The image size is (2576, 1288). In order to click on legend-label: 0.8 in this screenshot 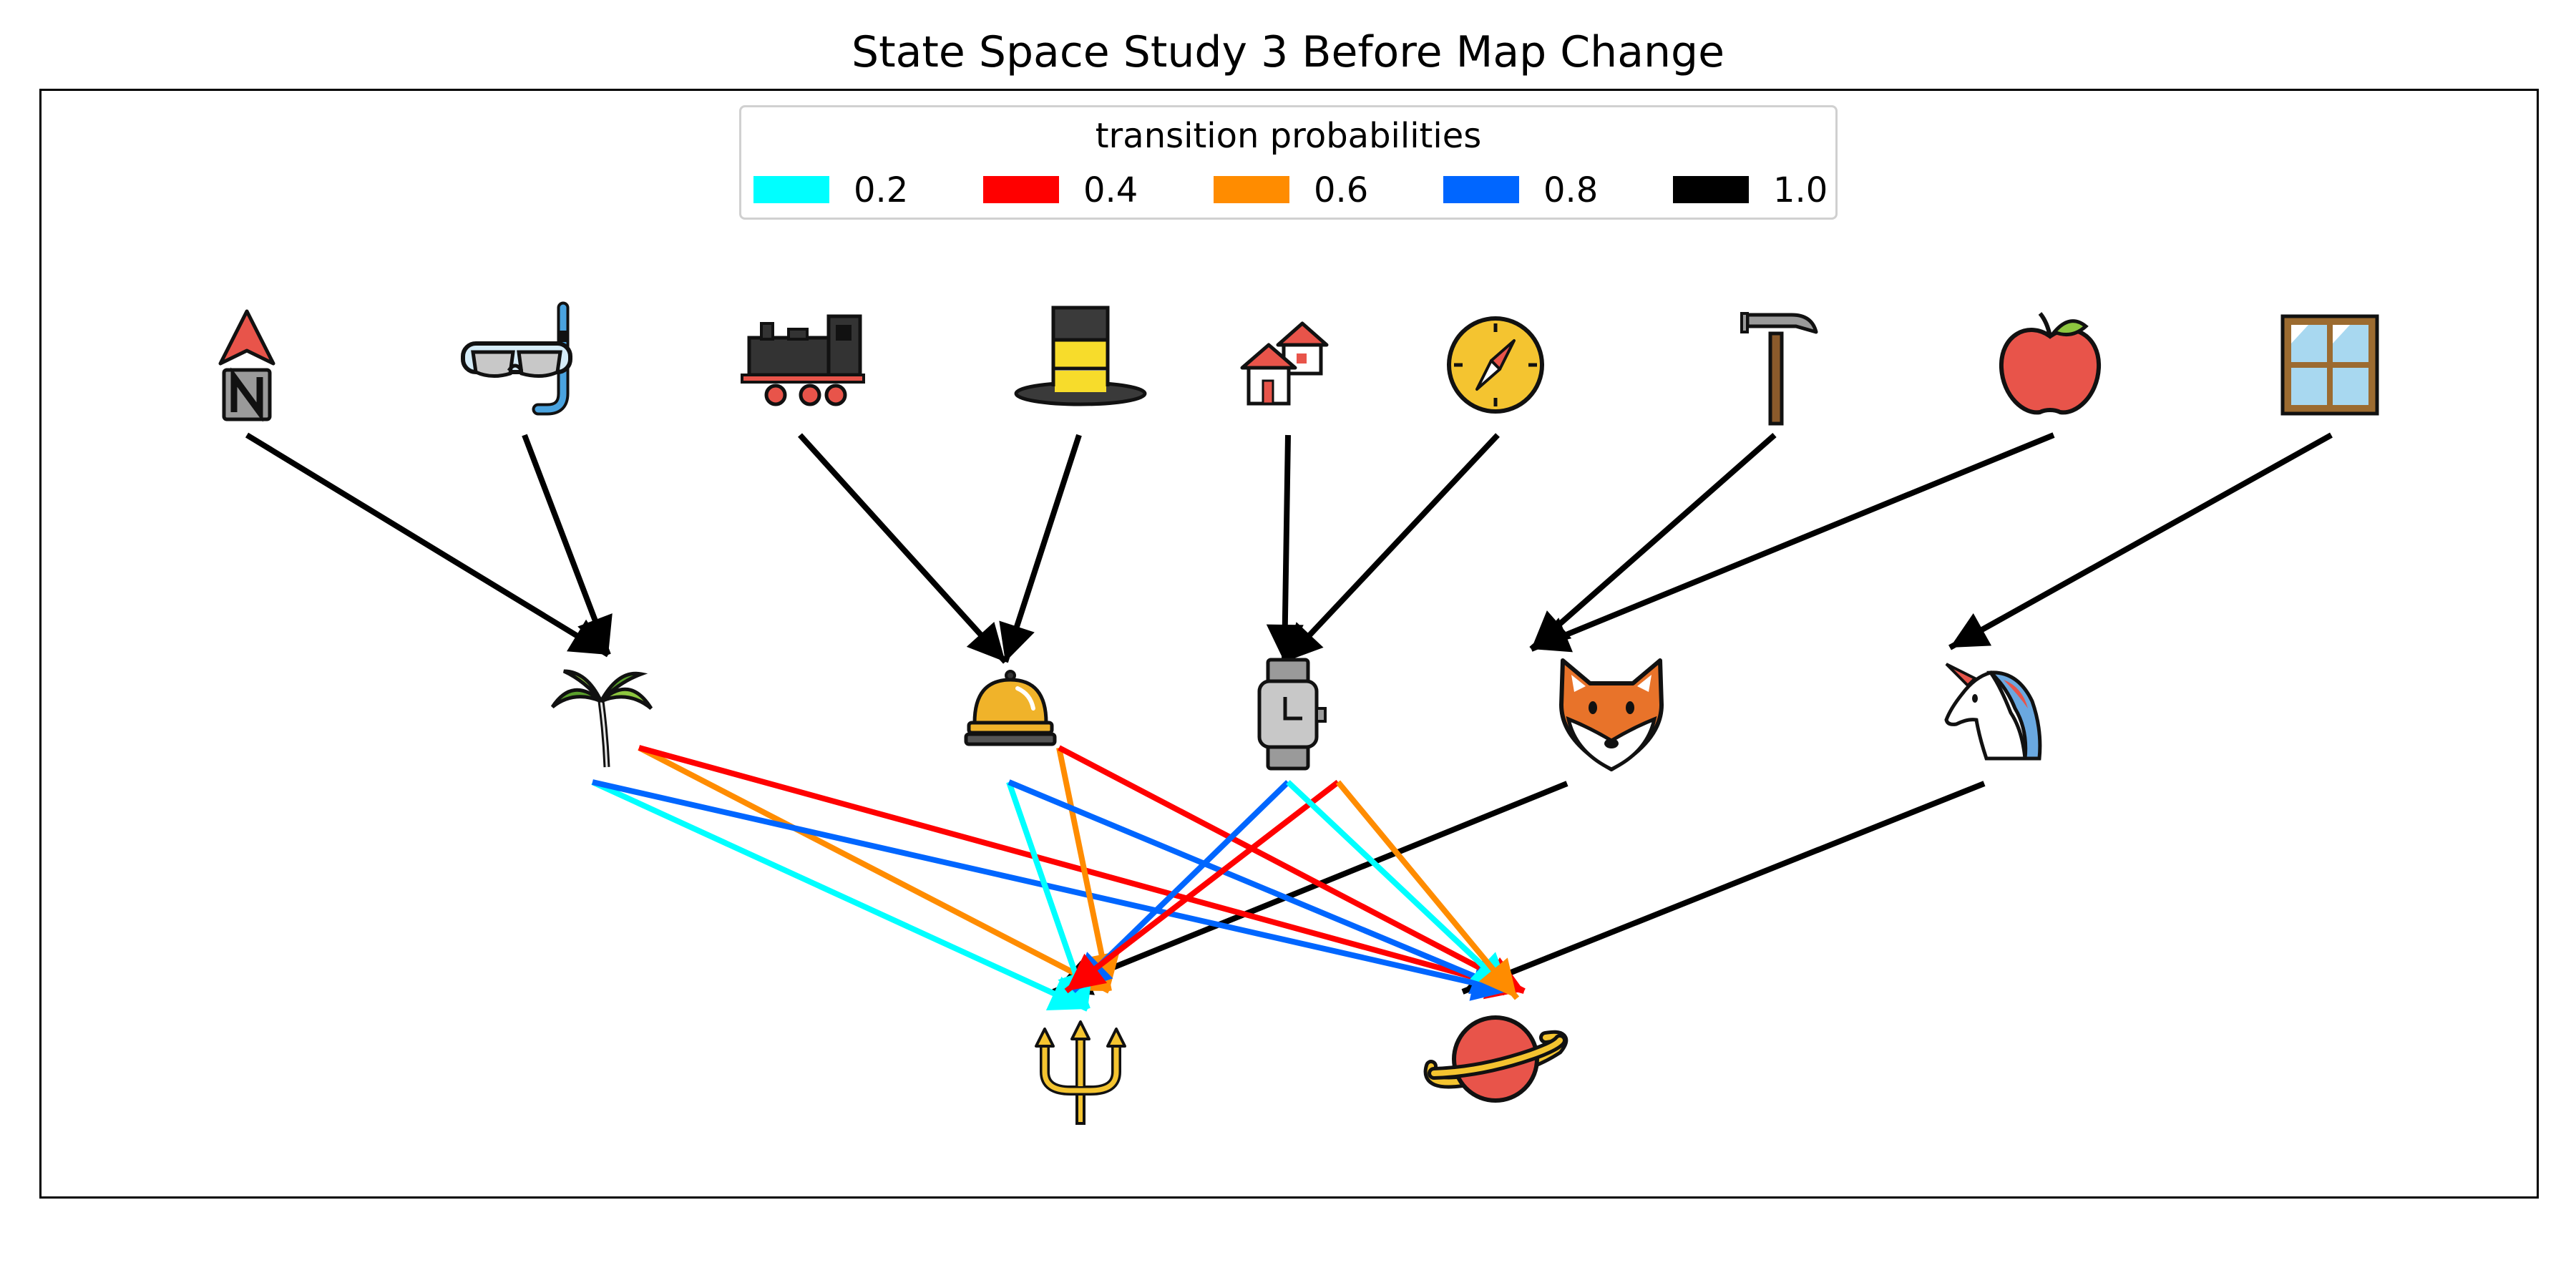, I will do `click(1571, 190)`.